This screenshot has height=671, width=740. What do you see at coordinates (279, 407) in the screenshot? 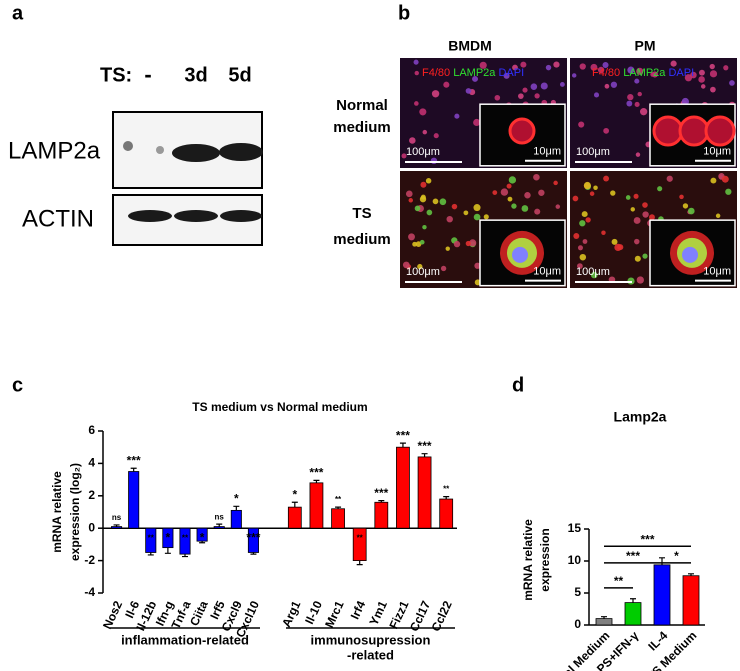
I see `chart-title: TS medium vs Normal medium` at bounding box center [279, 407].